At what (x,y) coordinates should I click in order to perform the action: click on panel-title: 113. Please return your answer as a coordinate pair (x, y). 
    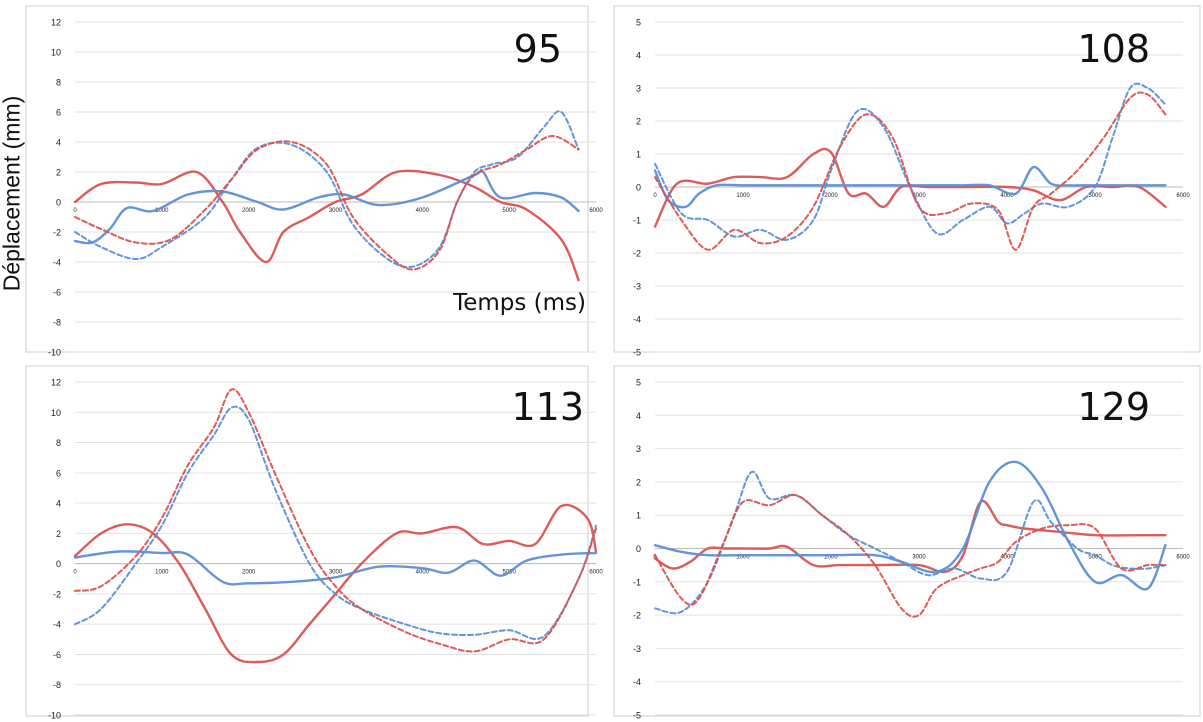
    Looking at the image, I should click on (547, 407).